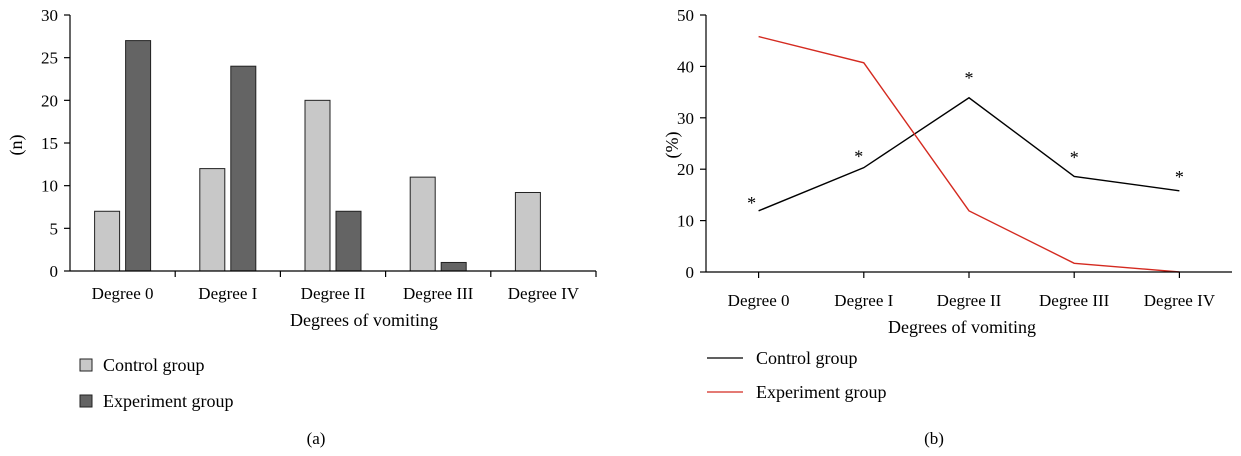 The height and width of the screenshot is (456, 1241). I want to click on panel-label-b: (b), so click(934, 438).